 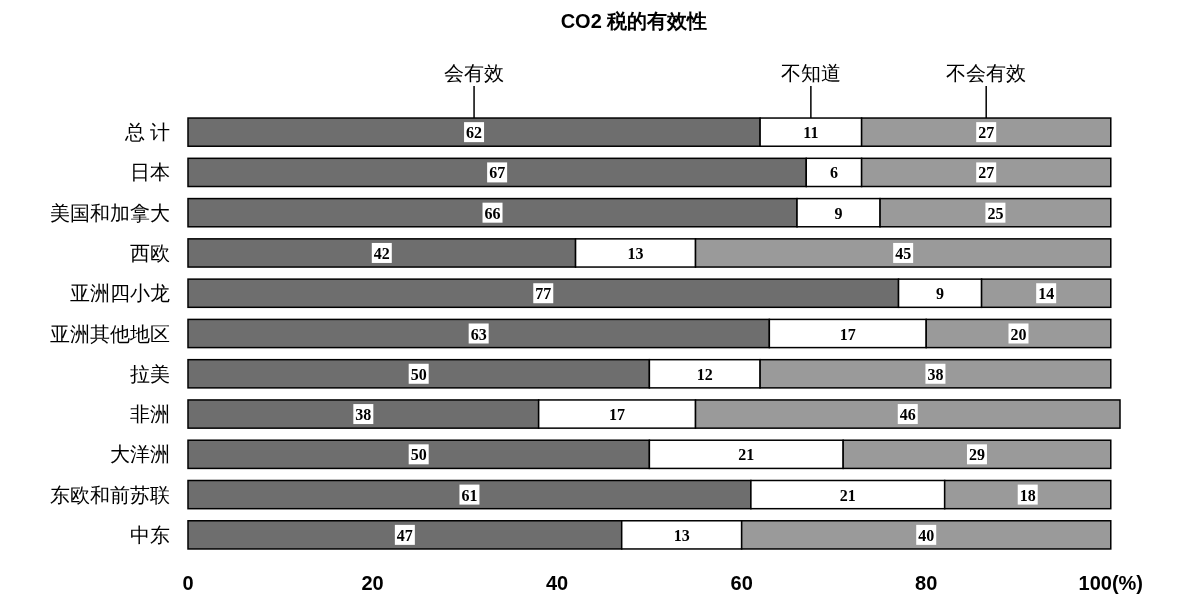 What do you see at coordinates (110, 333) in the screenshot?
I see `y-tick-label: 亚洲其他地区` at bounding box center [110, 333].